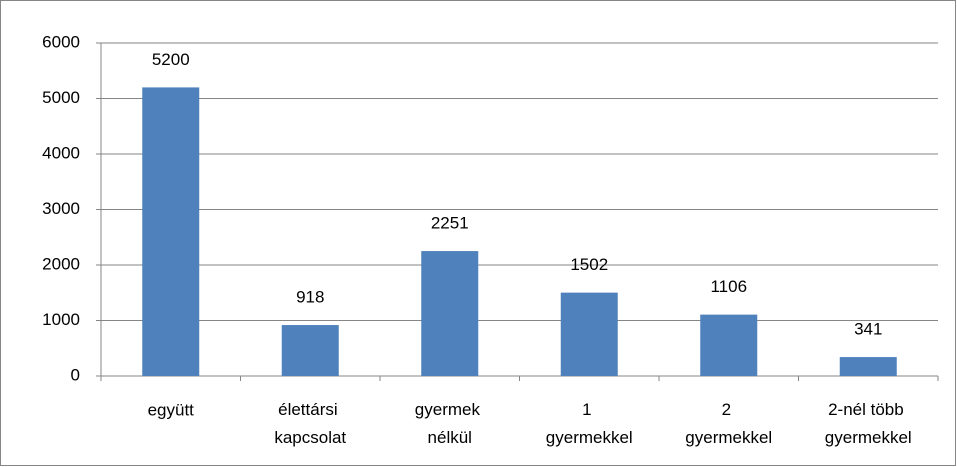  I want to click on data-label: 341, so click(868, 329).